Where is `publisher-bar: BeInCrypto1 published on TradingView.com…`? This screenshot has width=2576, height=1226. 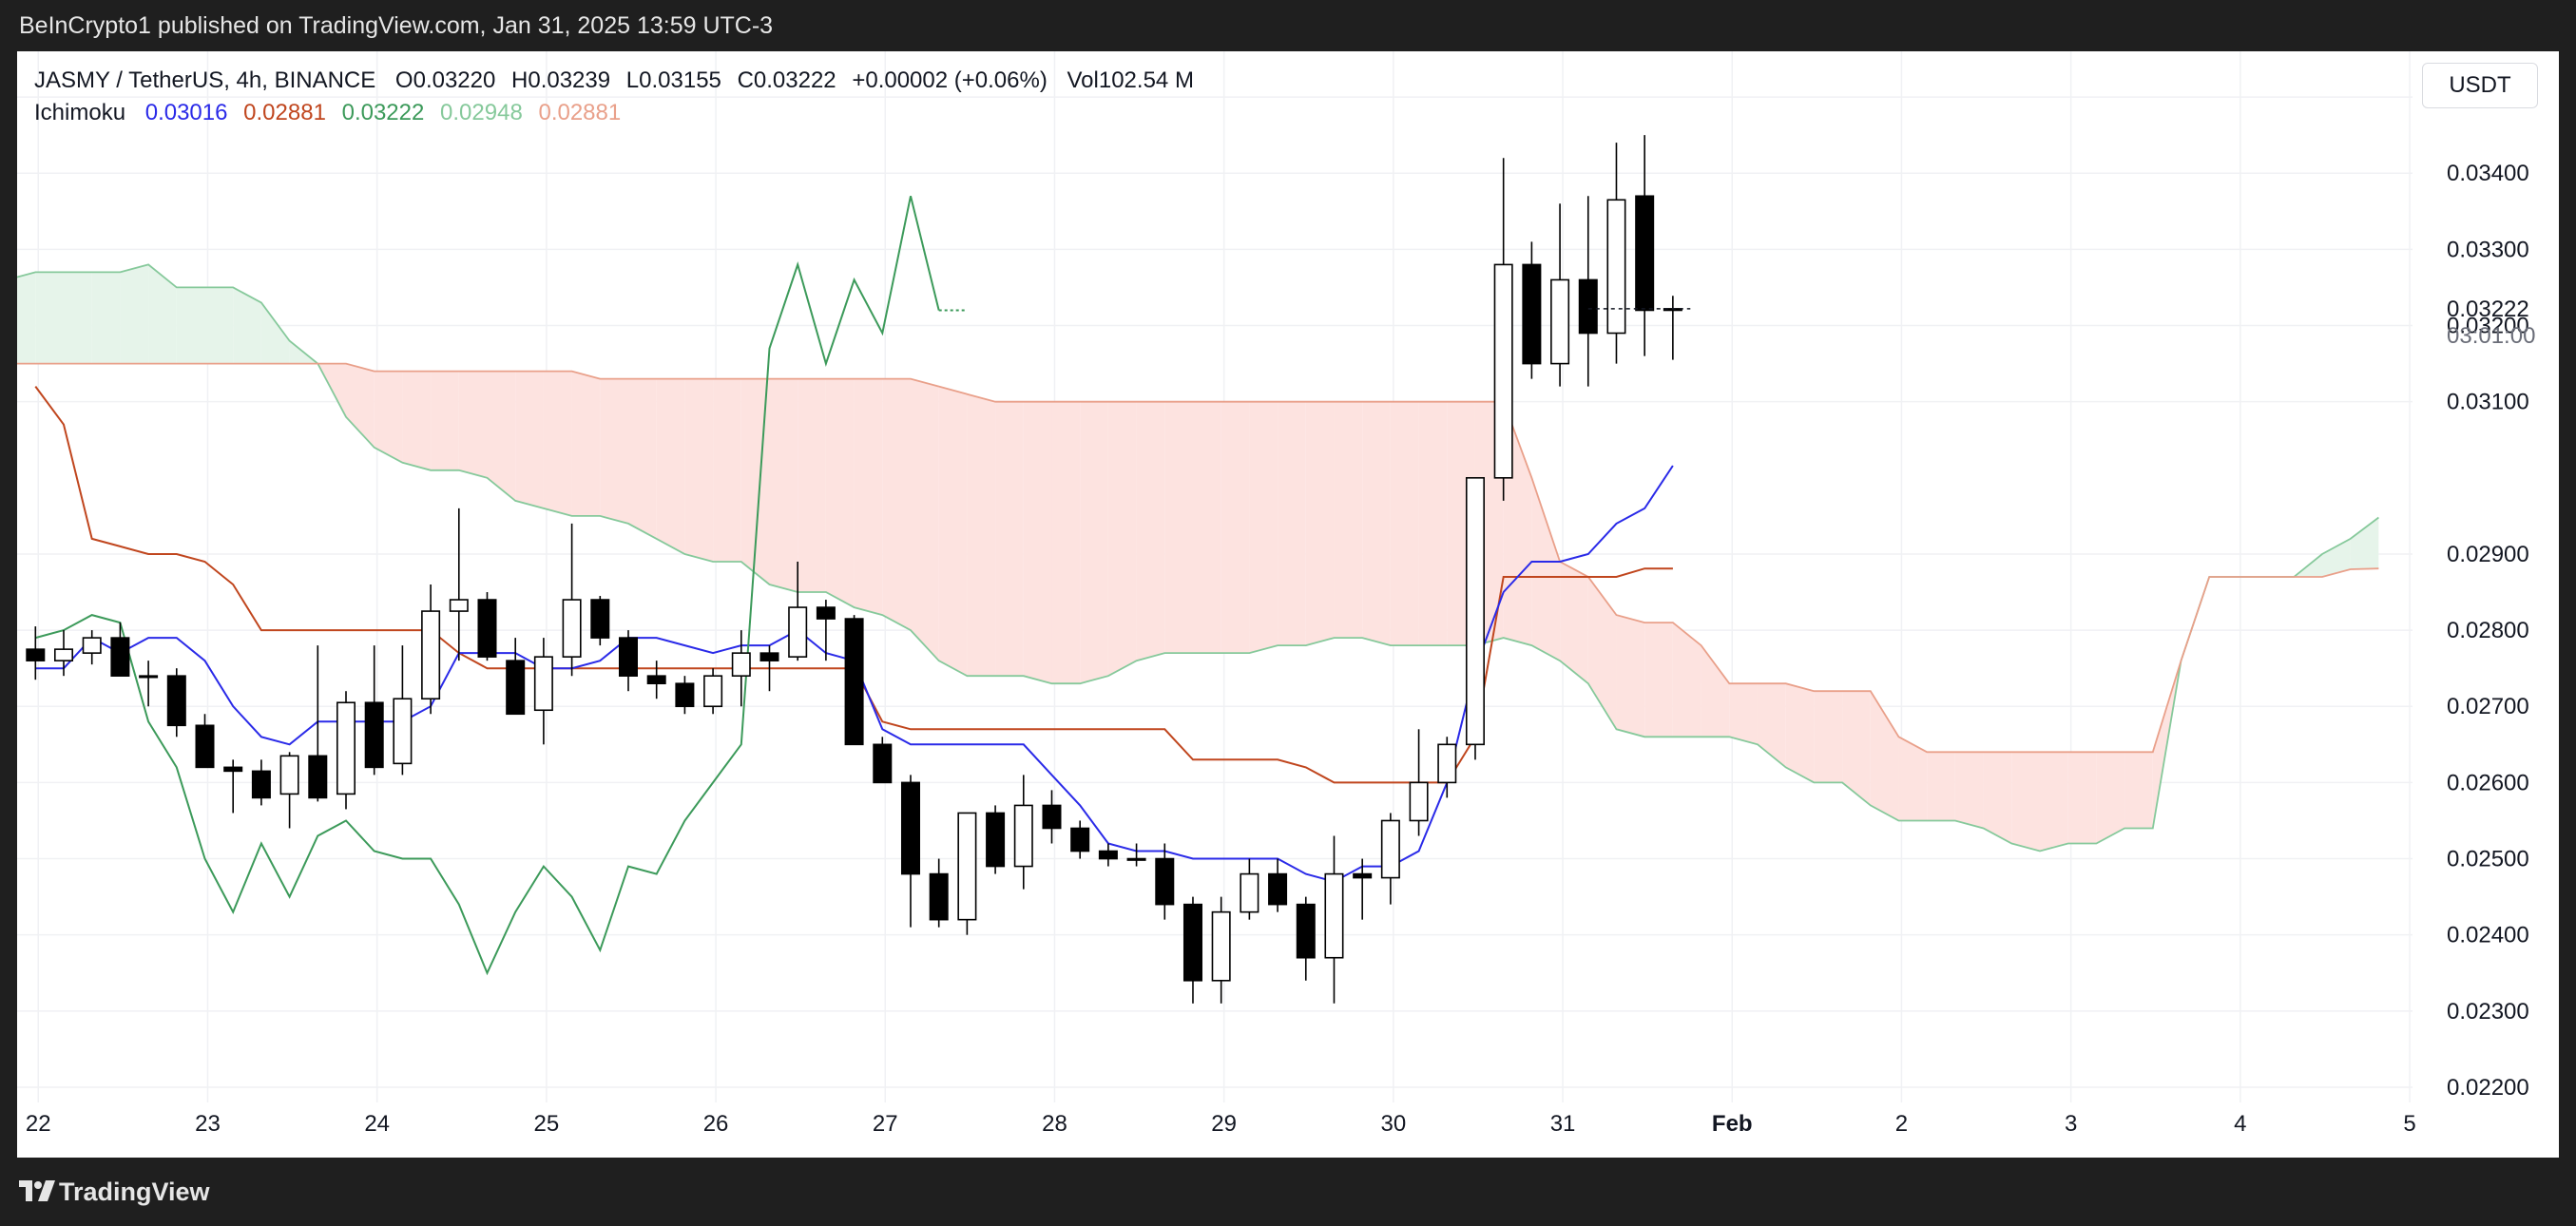 publisher-bar: BeInCrypto1 published on TradingView.com… is located at coordinates (1288, 25).